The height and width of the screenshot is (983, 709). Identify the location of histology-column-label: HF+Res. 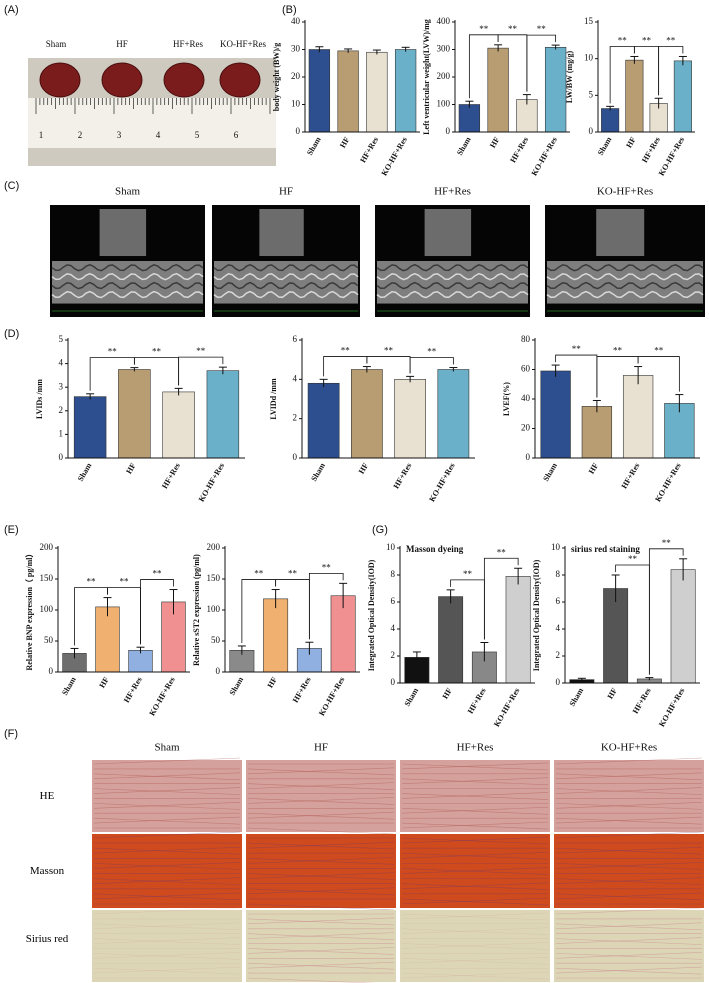
(475, 748).